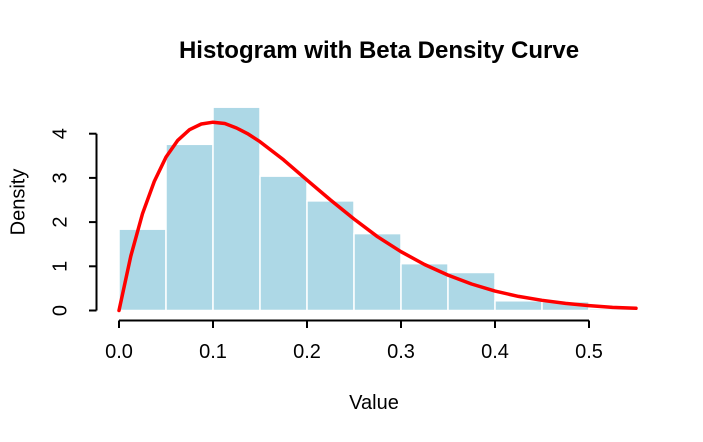 Image resolution: width=703 pixels, height=442 pixels. What do you see at coordinates (61, 177) in the screenshot?
I see `y-tick-label: 3` at bounding box center [61, 177].